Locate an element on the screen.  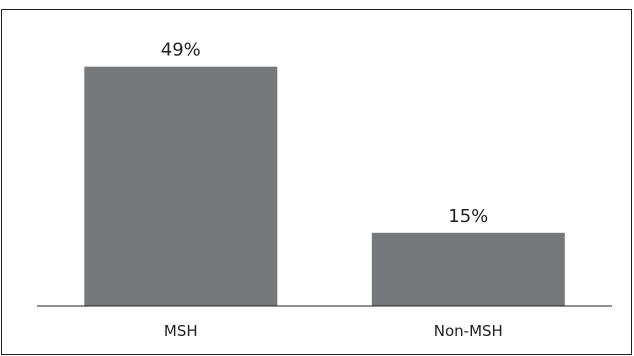
bar-non-msh is located at coordinates (468, 269).